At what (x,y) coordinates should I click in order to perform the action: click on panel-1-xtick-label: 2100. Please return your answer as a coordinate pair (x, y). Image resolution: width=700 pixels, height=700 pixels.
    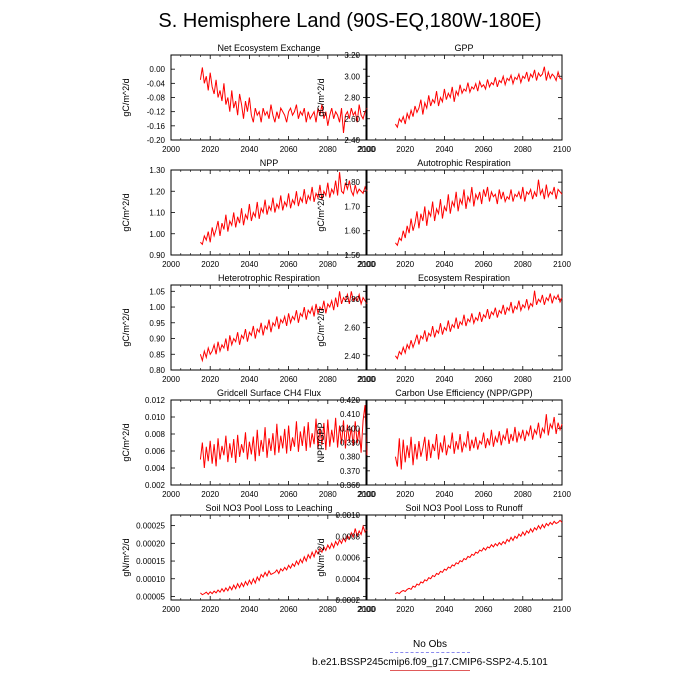
    Looking at the image, I should click on (367, 149).